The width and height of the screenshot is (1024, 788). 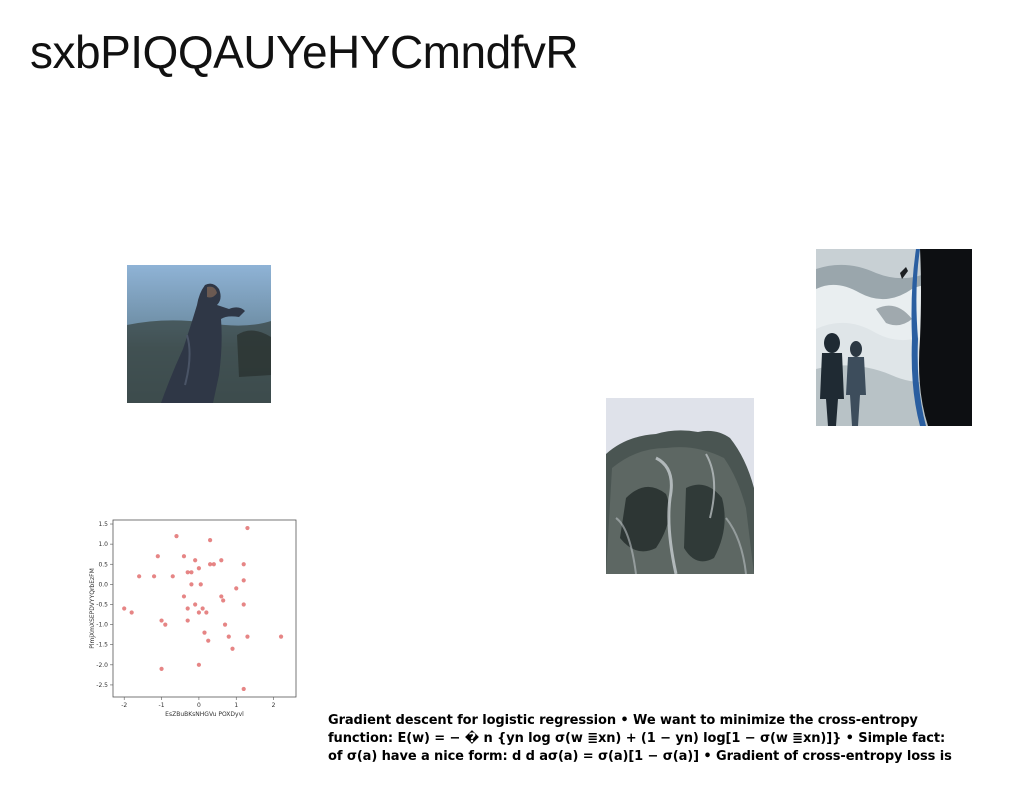 What do you see at coordinates (92, 608) in the screenshot?
I see `y-axis-label: PlmjXmXSEPDVYYQrbEzFM` at bounding box center [92, 608].